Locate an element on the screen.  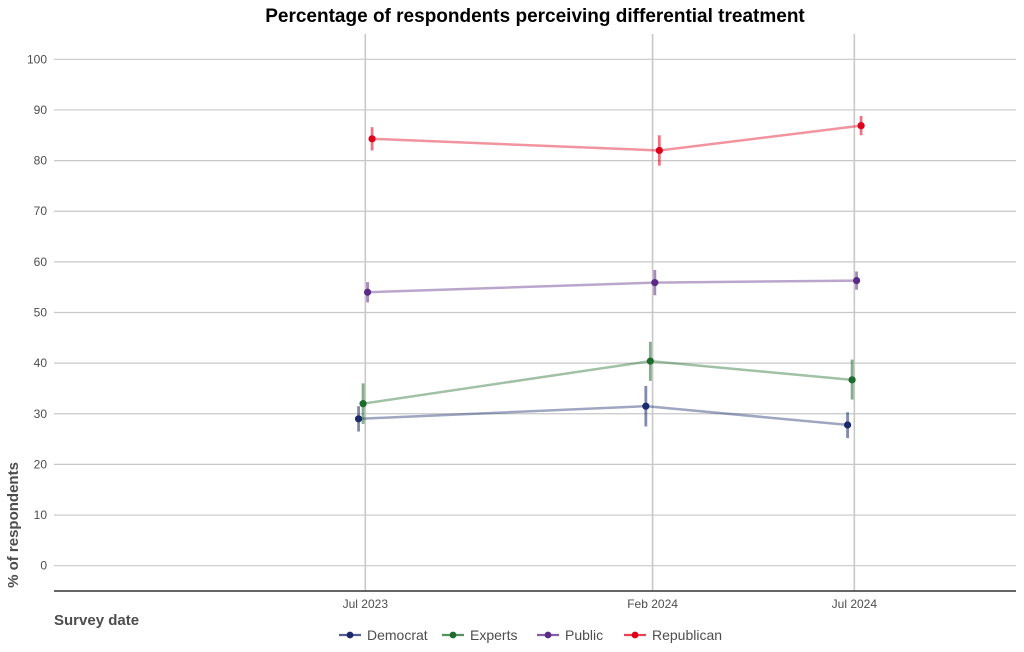
series-republican is located at coordinates (616, 141).